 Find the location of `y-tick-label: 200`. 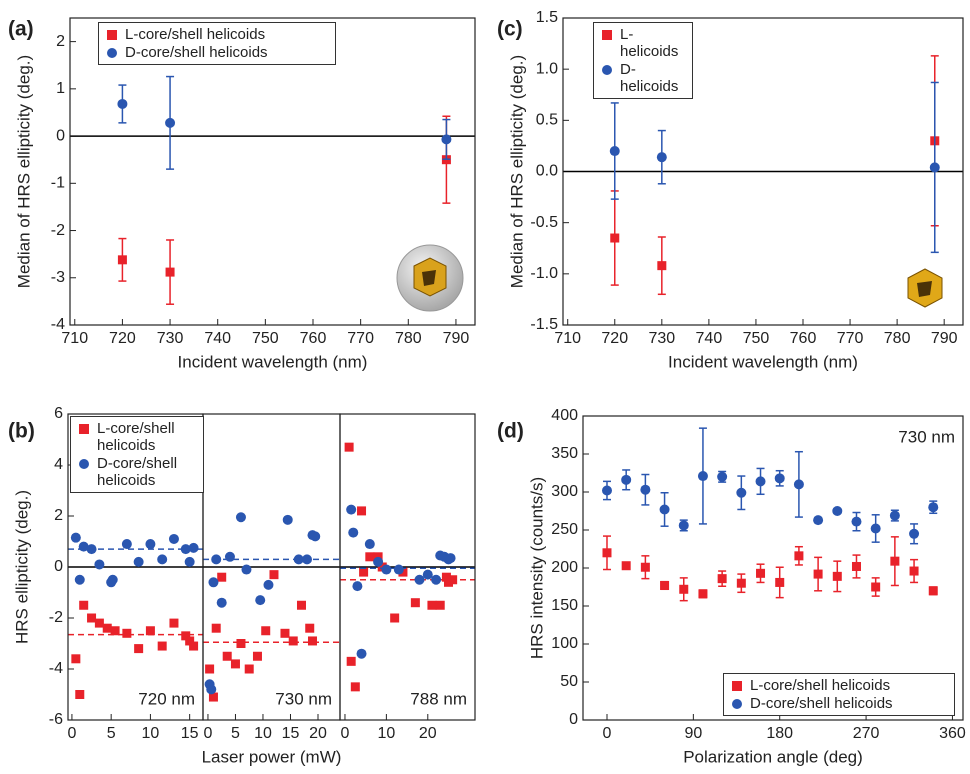

y-tick-label: 200 is located at coordinates (564, 567).